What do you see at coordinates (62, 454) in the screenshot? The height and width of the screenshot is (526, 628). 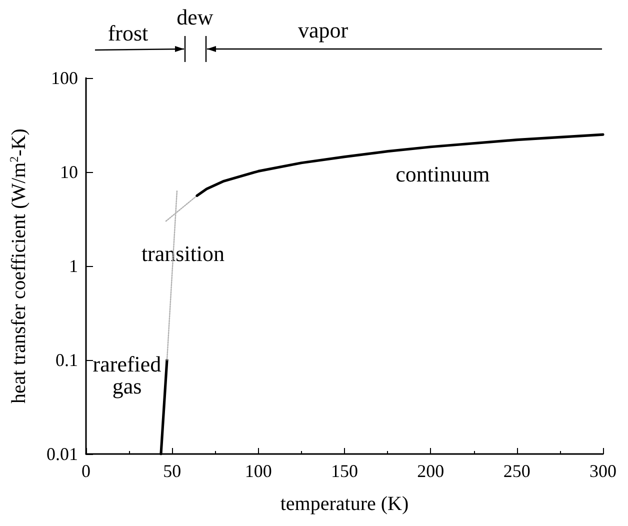 I see `y-tick-label: 0.01` at bounding box center [62, 454].